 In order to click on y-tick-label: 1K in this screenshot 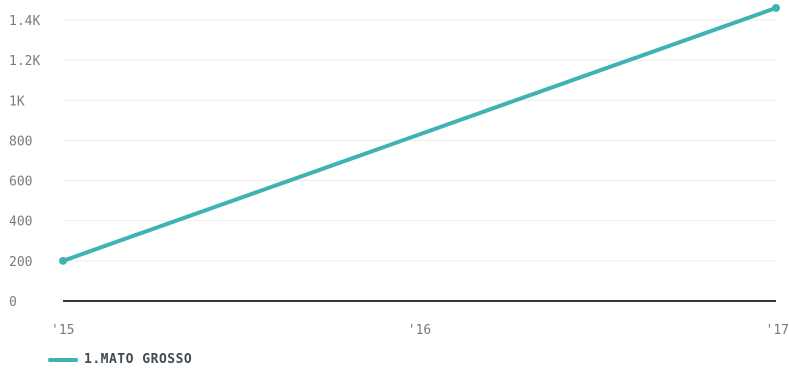, I will do `click(17, 101)`.